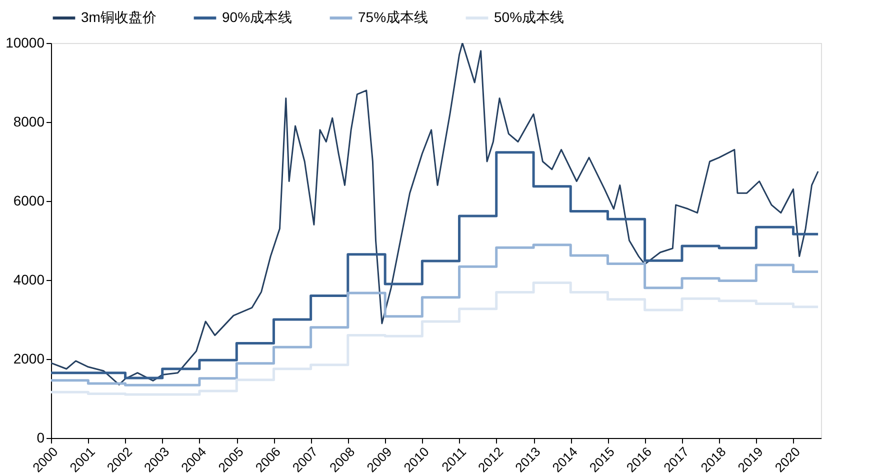 This screenshot has height=475, width=880. Describe the element at coordinates (29, 122) in the screenshot. I see `y-tick-label: 8000` at that location.